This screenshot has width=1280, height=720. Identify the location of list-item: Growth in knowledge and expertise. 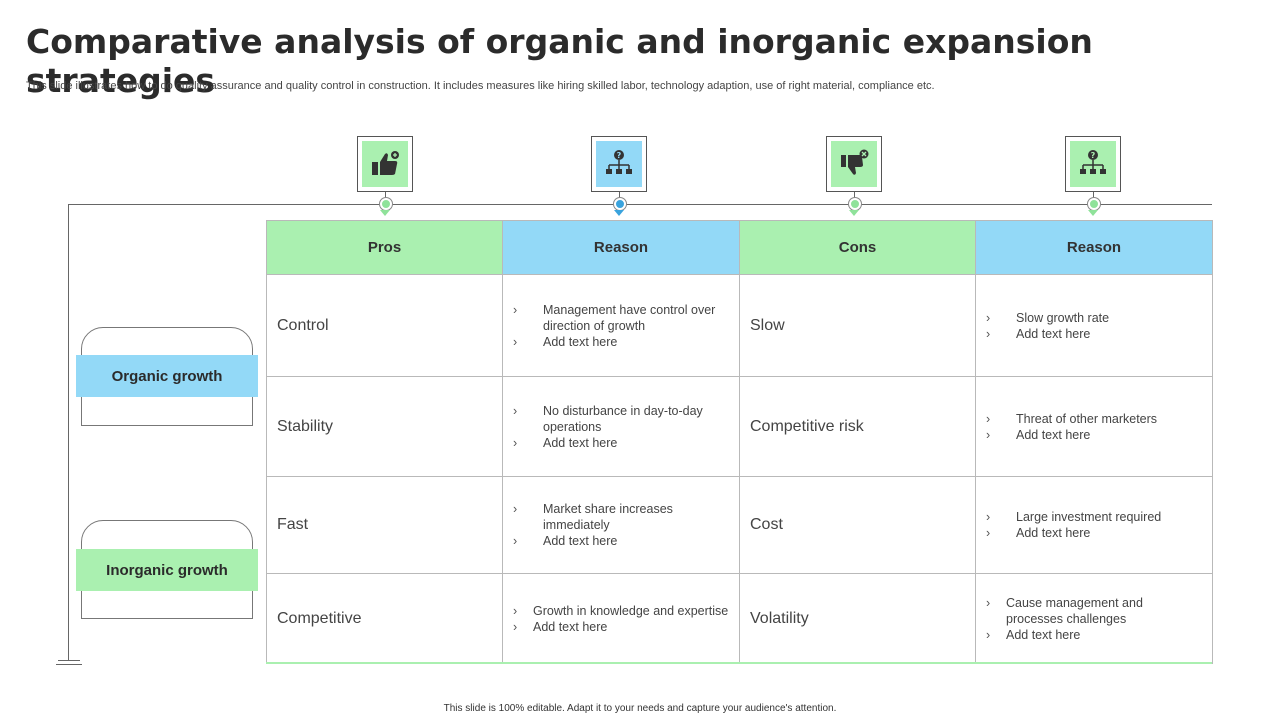
(621, 611).